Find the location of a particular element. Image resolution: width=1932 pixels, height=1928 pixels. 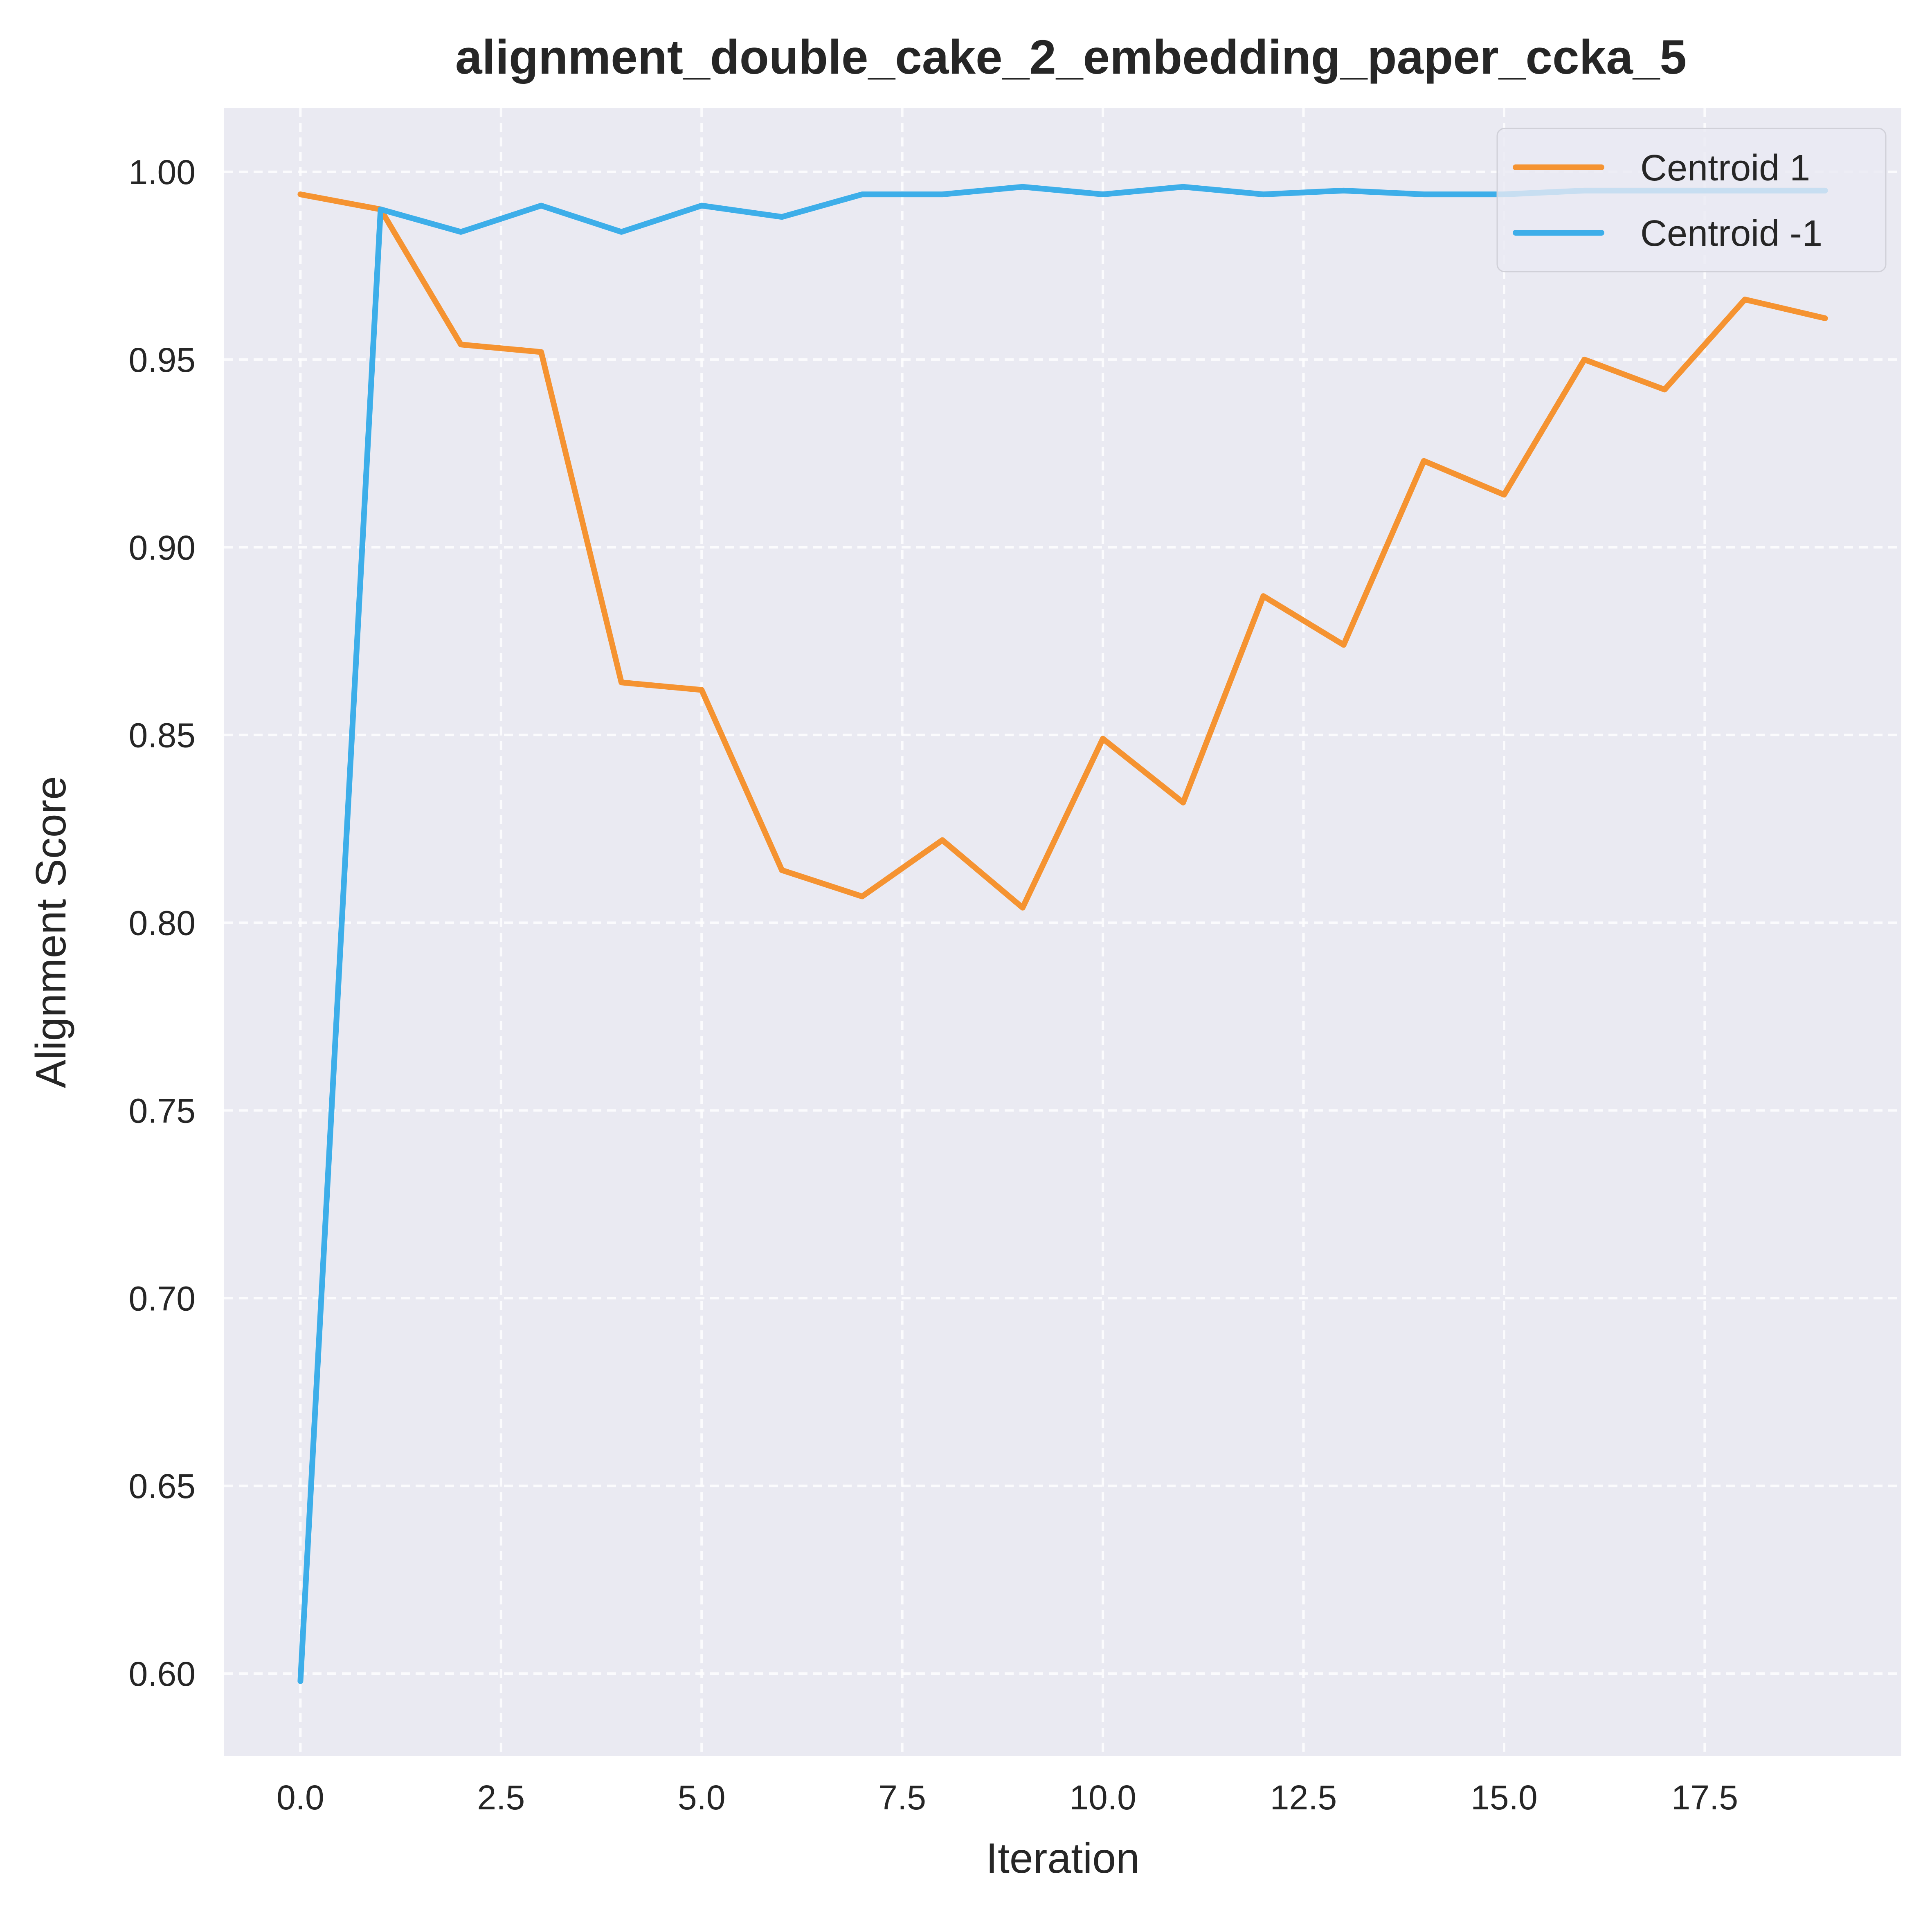

legend: Centroid 1 Centroid -1 is located at coordinates (1691, 200).